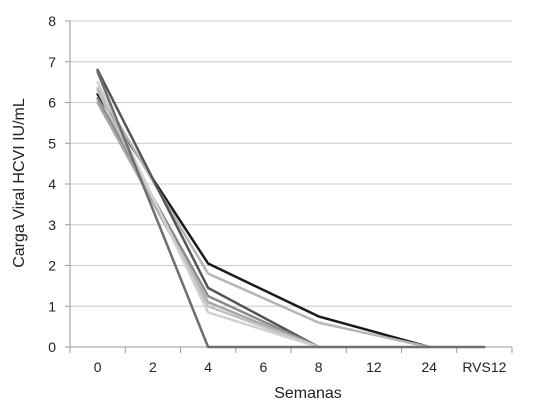 This screenshot has height=409, width=546. What do you see at coordinates (263, 367) in the screenshot?
I see `x-tick-label: 6` at bounding box center [263, 367].